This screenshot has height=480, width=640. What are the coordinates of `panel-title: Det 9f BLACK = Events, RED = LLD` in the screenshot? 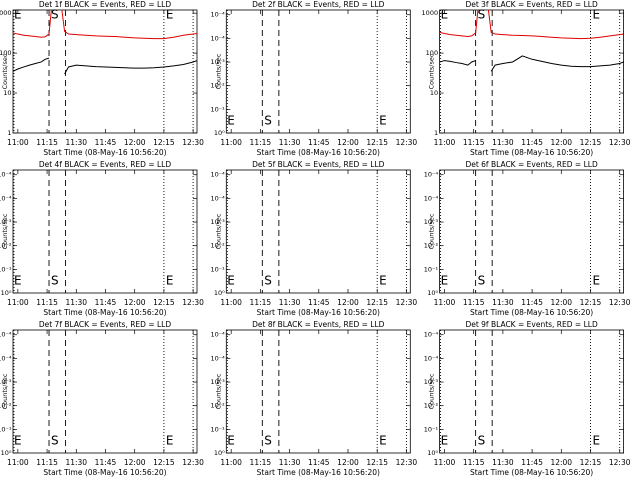 It's located at (531, 324).